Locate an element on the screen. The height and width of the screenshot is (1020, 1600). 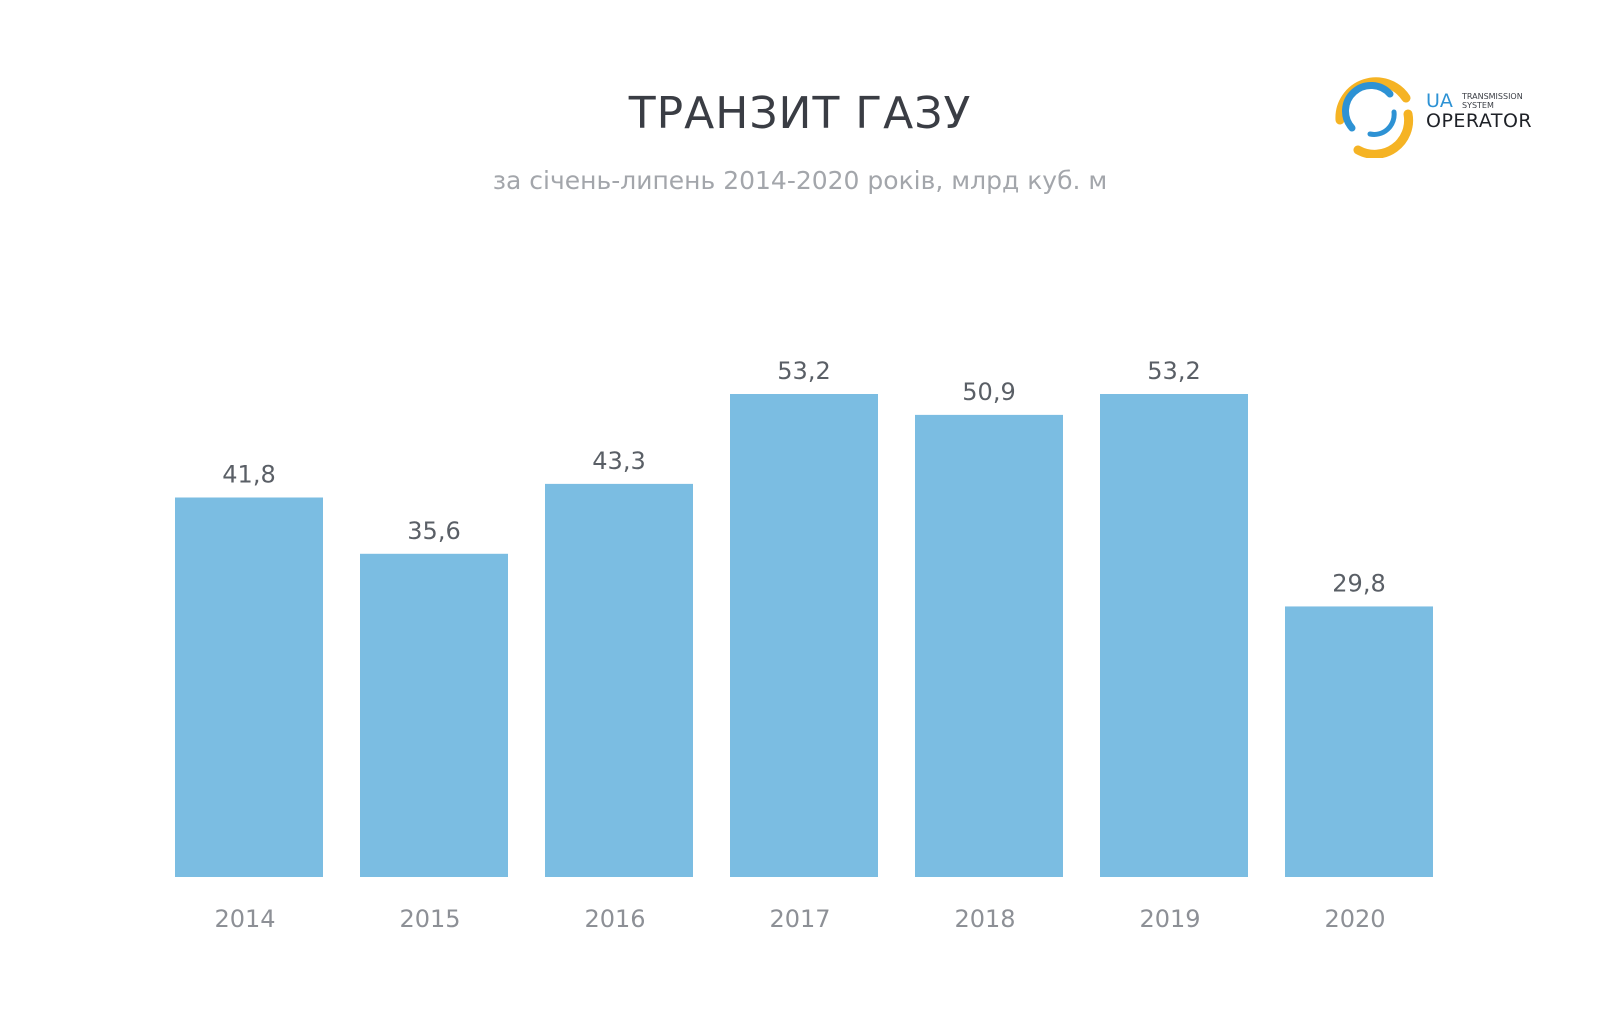
company-logo: UA TRANSMISSION SYSTEM OPERATOR is located at coordinates (1448, 113).